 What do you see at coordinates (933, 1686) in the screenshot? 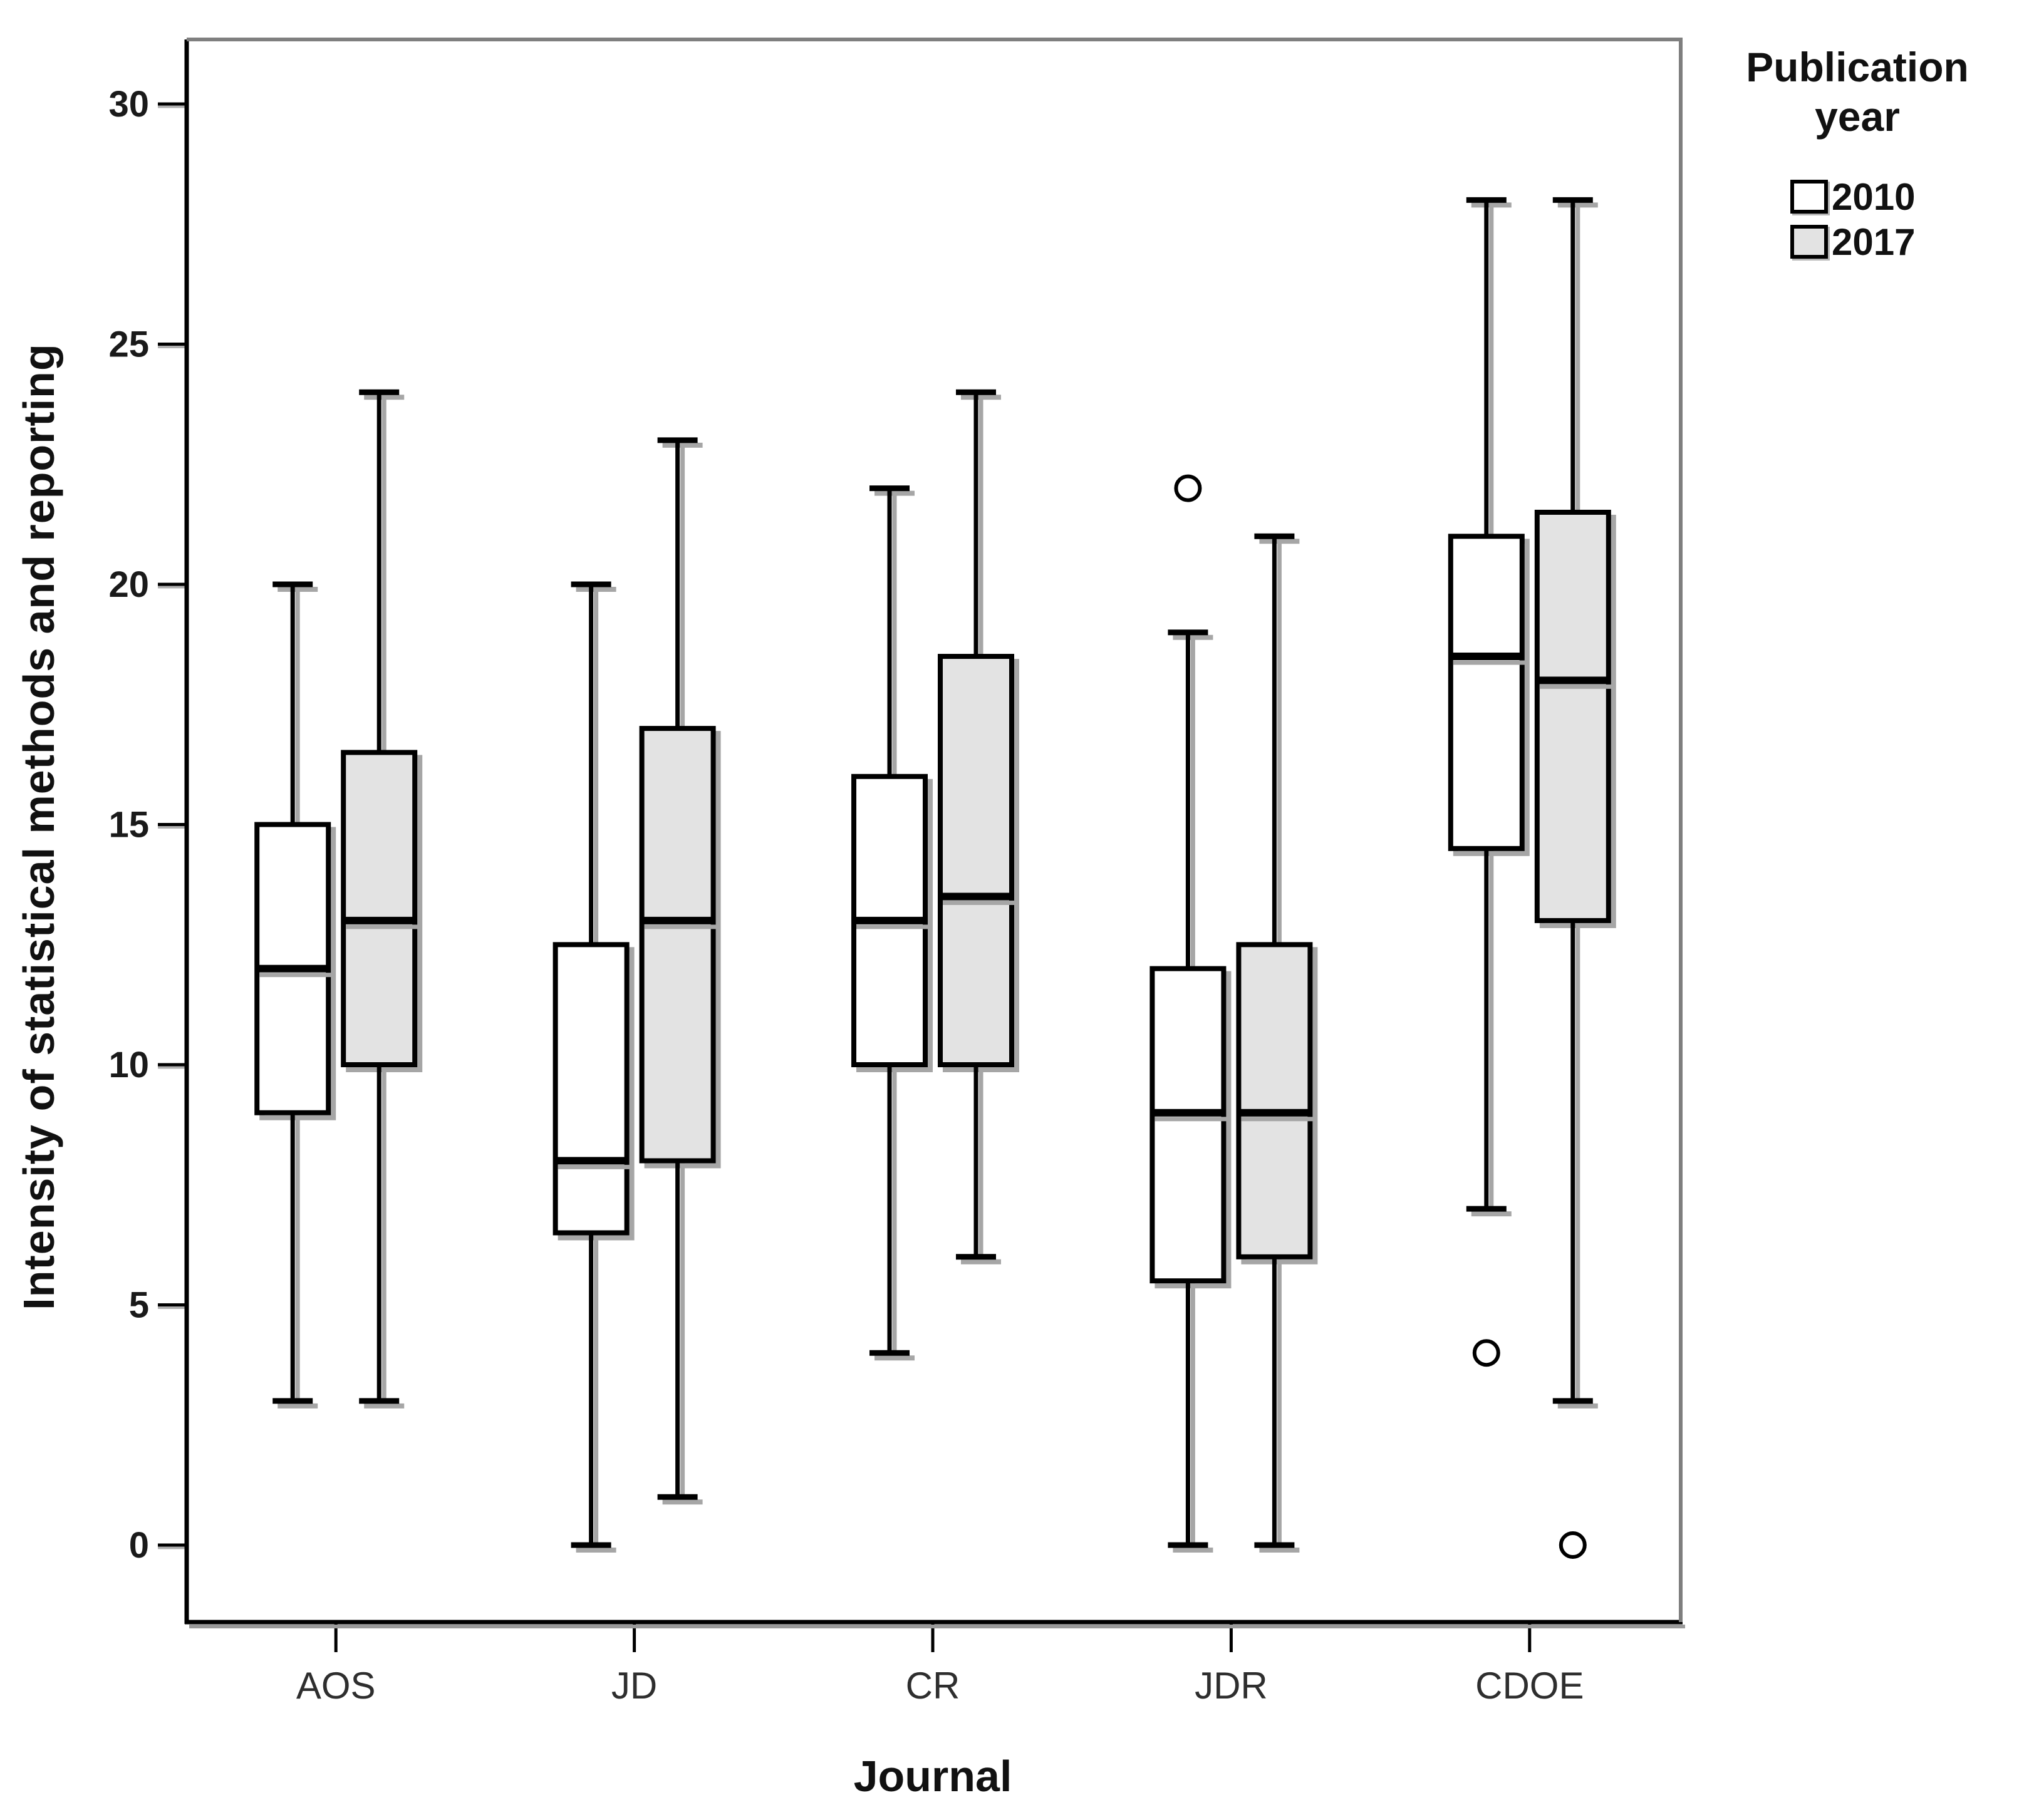
I see `category-label: CR` at bounding box center [933, 1686].